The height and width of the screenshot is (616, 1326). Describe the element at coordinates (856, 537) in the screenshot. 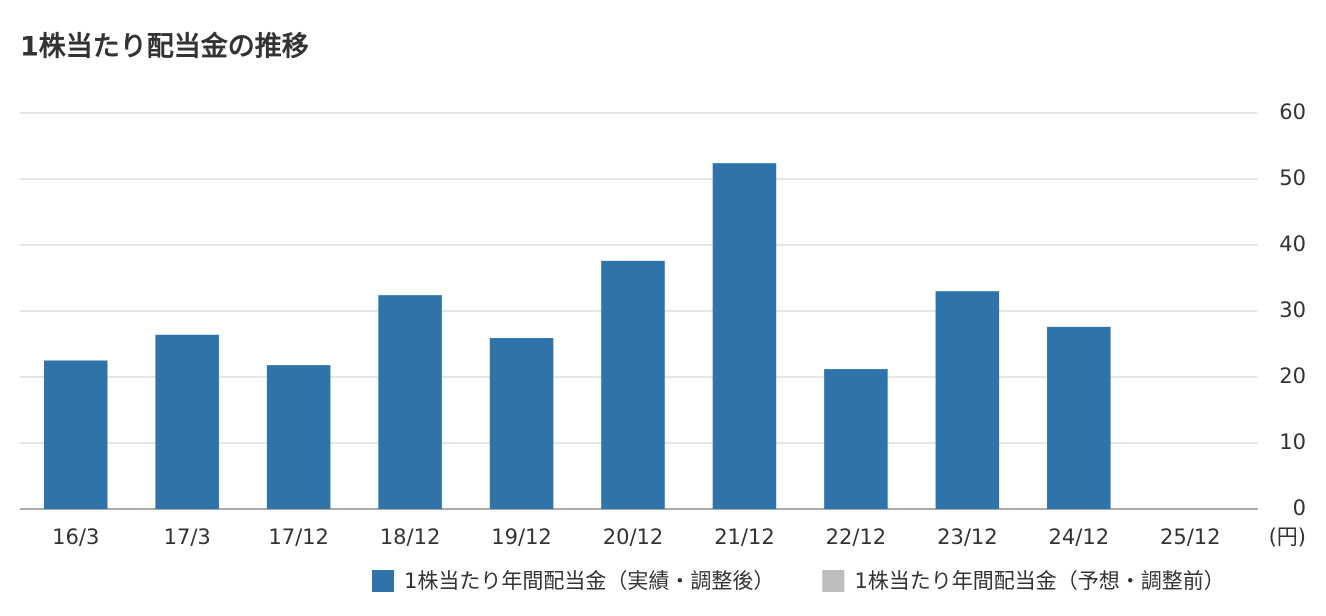

I see `x-tick-label: 22/12` at that location.